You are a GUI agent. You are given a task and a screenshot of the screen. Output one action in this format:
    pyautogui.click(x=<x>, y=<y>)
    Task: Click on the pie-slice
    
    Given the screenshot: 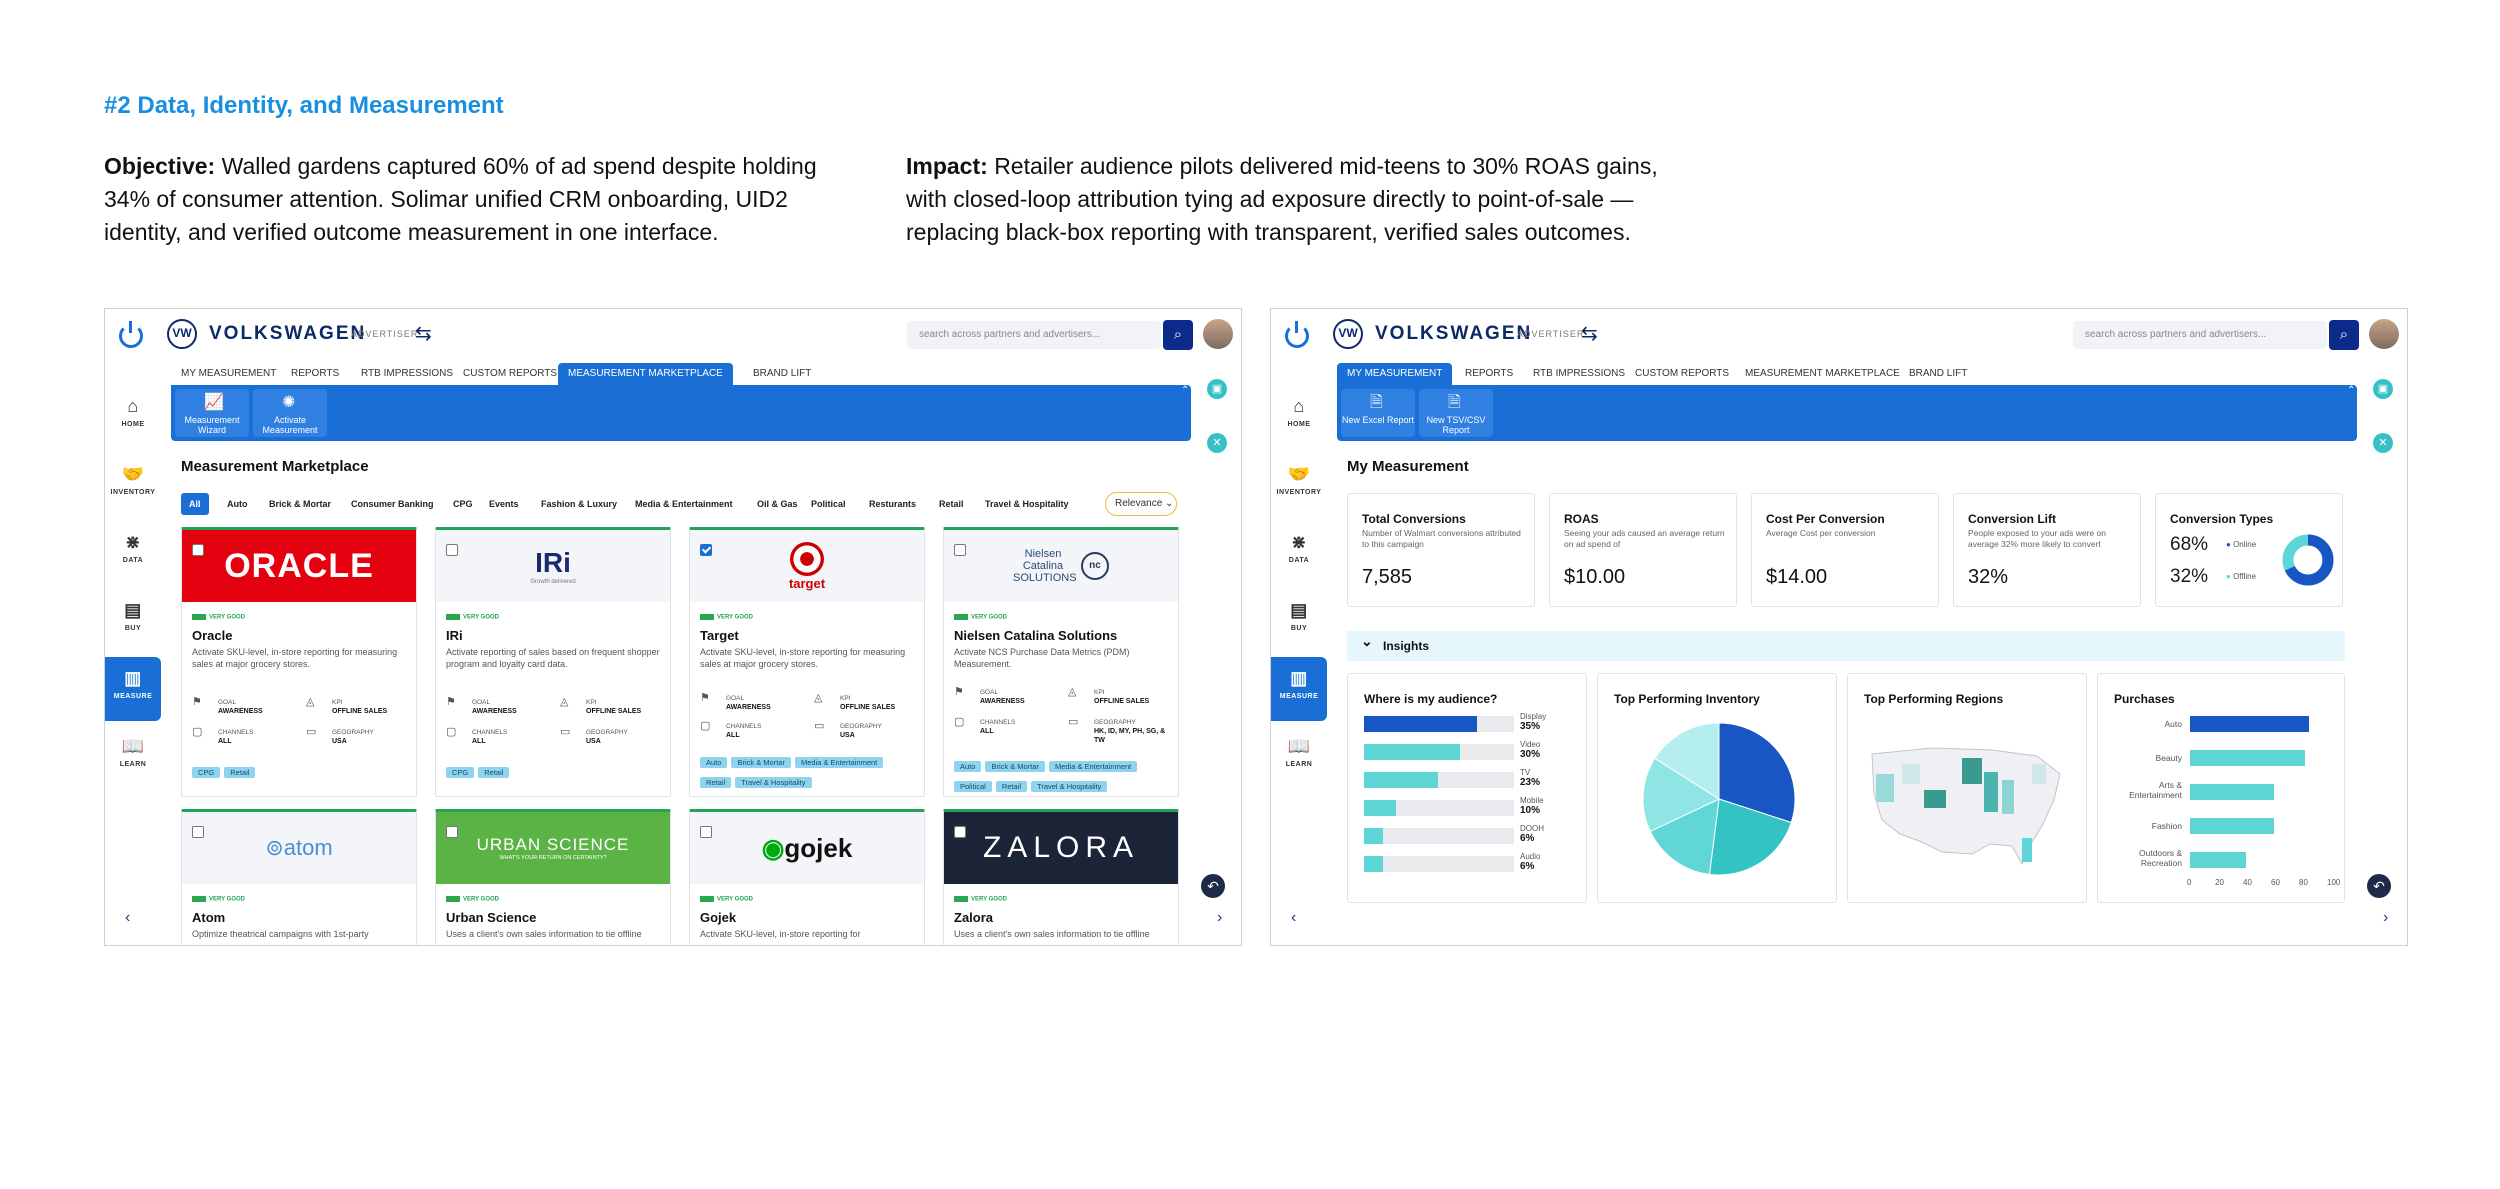 What is the action you would take?
    pyautogui.click(x=1750, y=837)
    